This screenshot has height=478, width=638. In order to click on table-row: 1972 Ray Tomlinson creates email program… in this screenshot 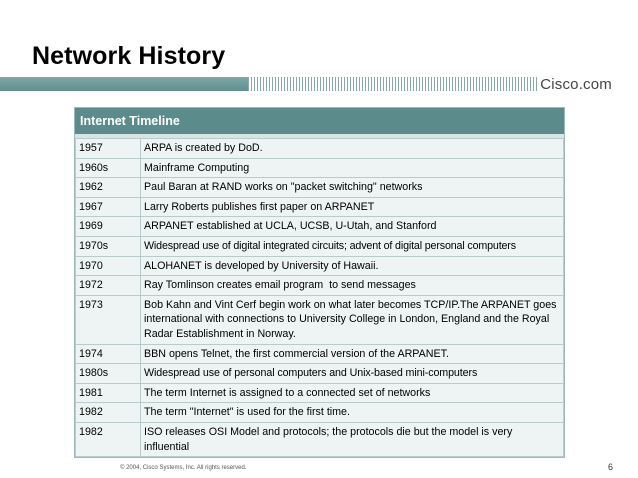, I will do `click(319, 285)`.